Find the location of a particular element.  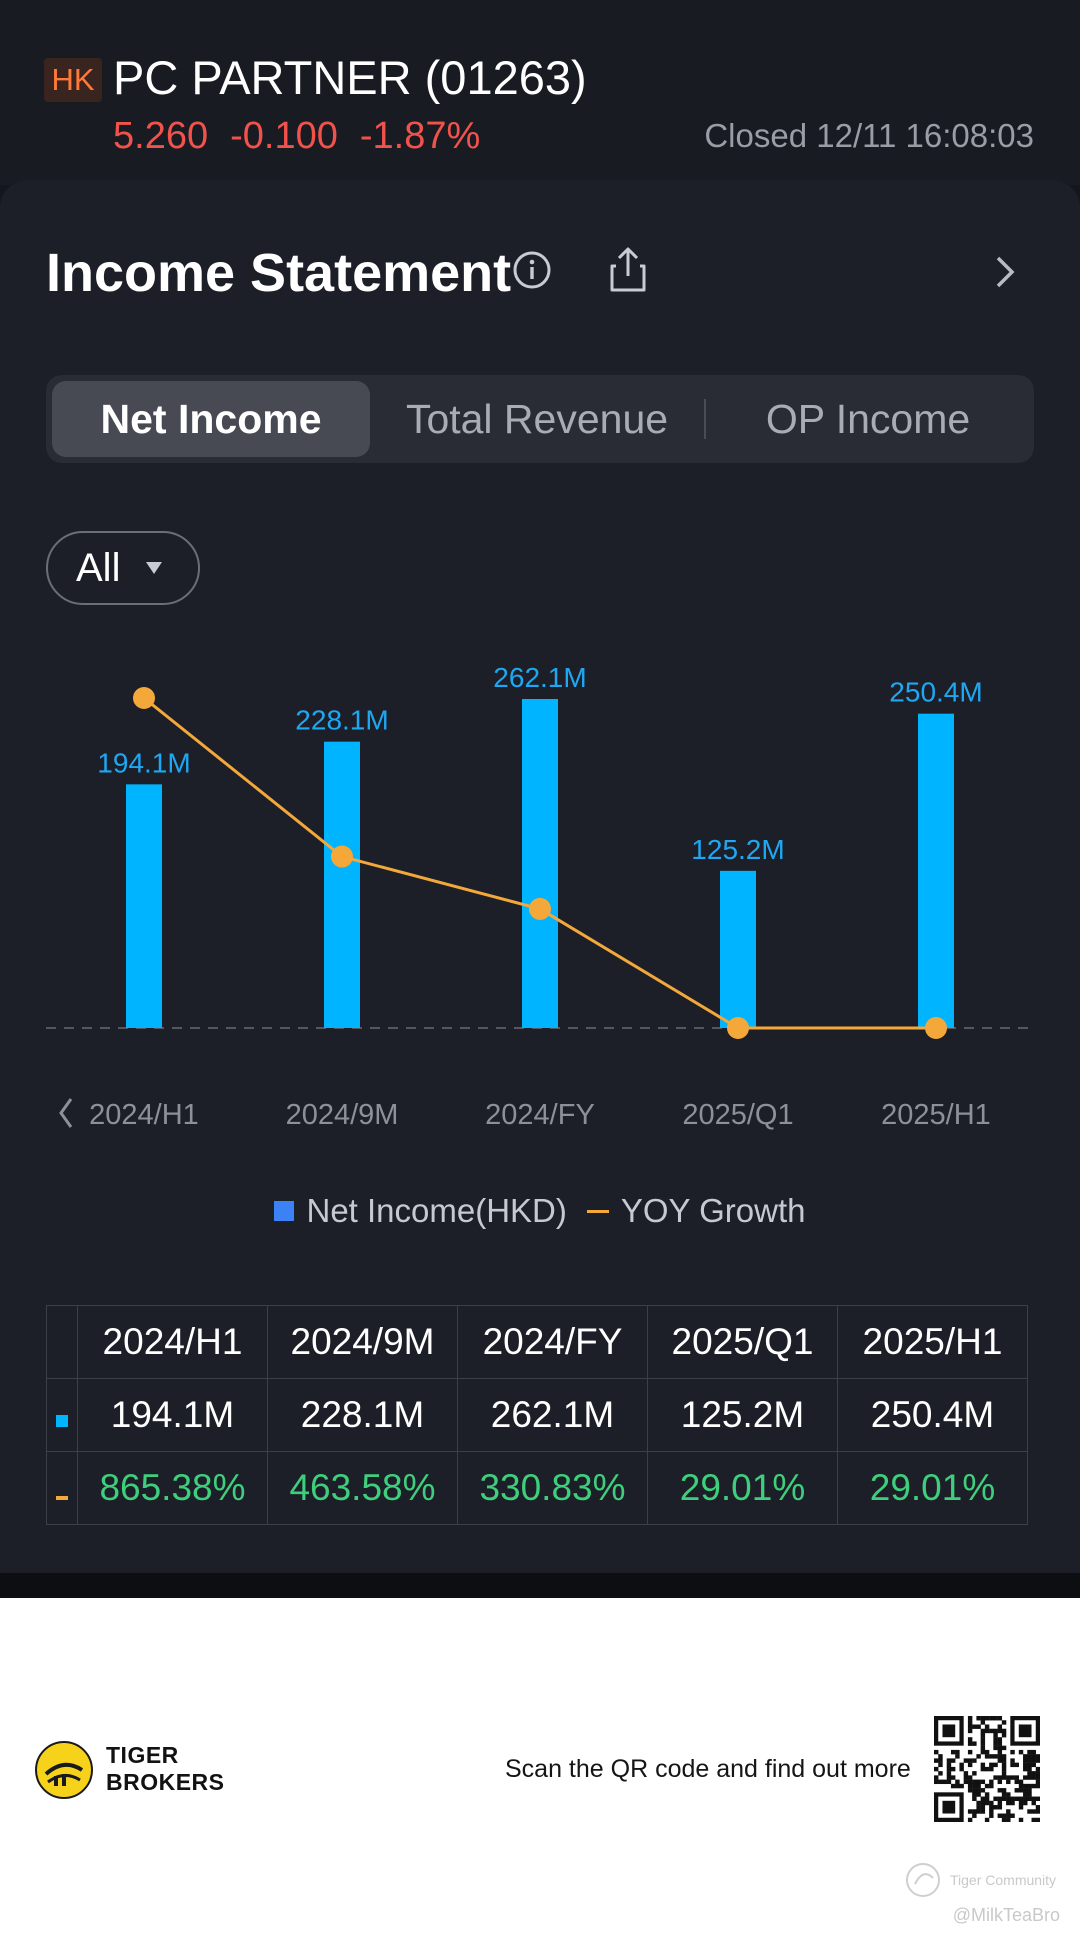

market-status: Closed 12/11 16:08:03 is located at coordinates (869, 135).